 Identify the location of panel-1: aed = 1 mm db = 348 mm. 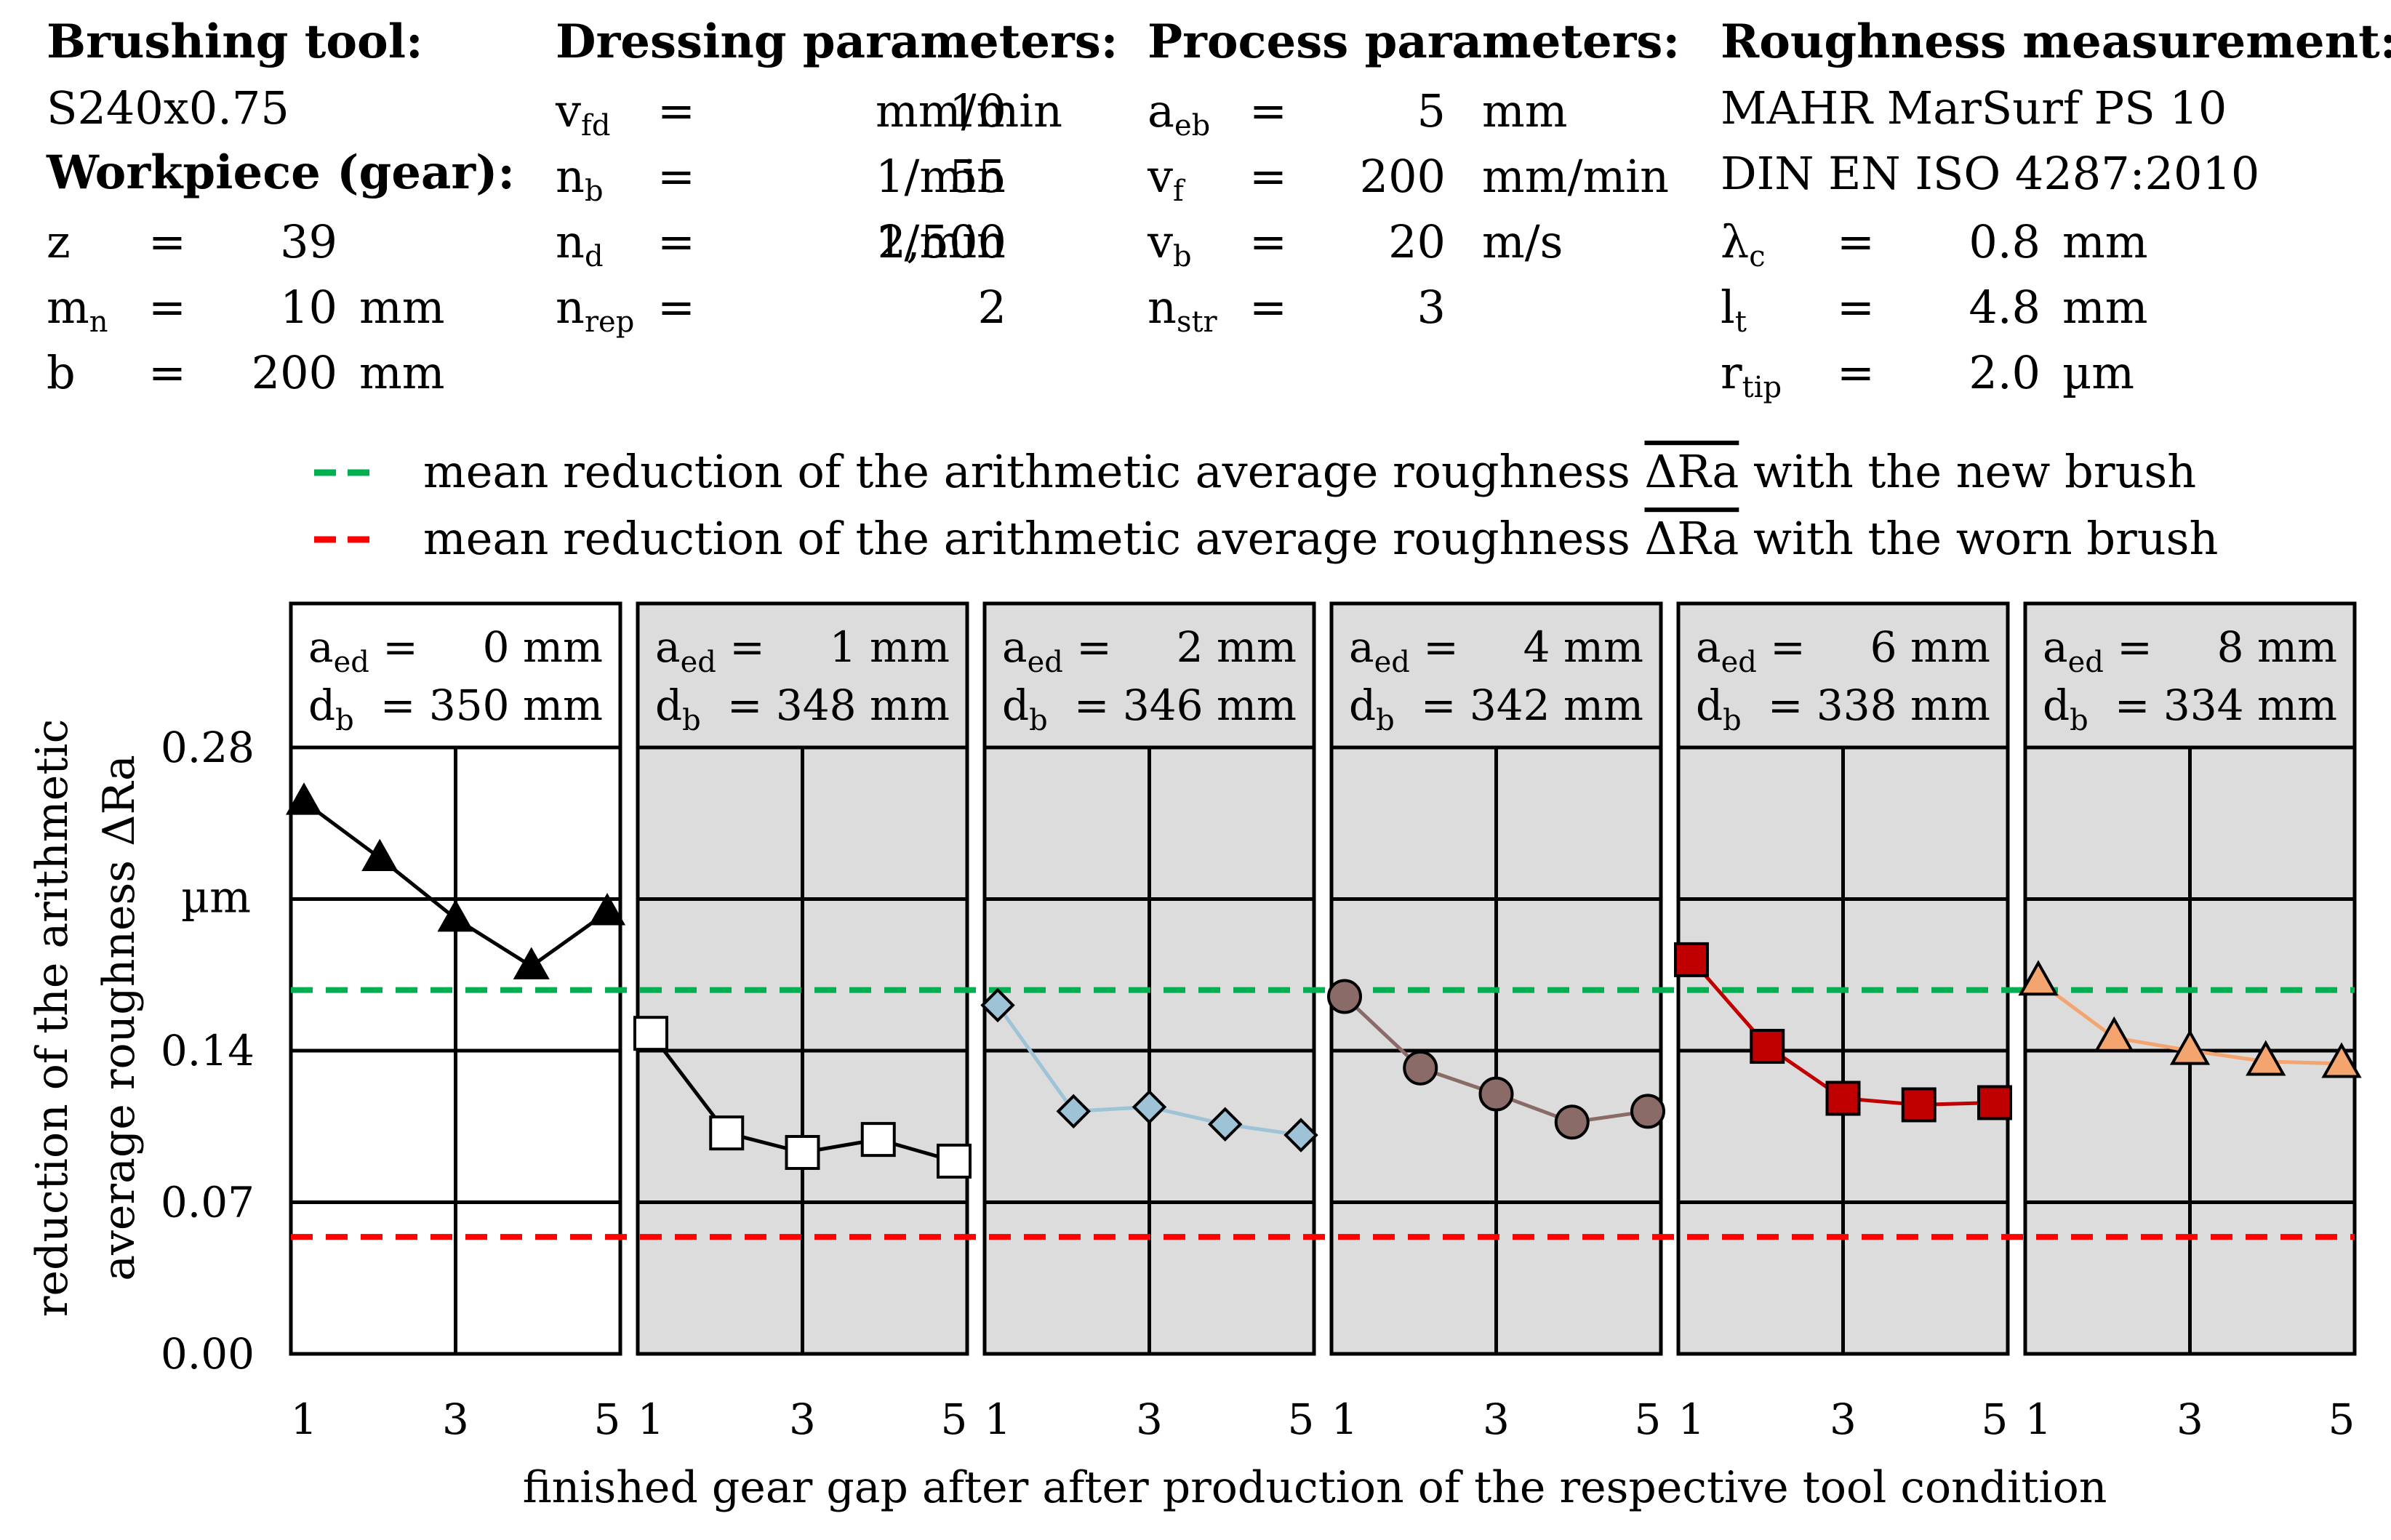
(802, 978).